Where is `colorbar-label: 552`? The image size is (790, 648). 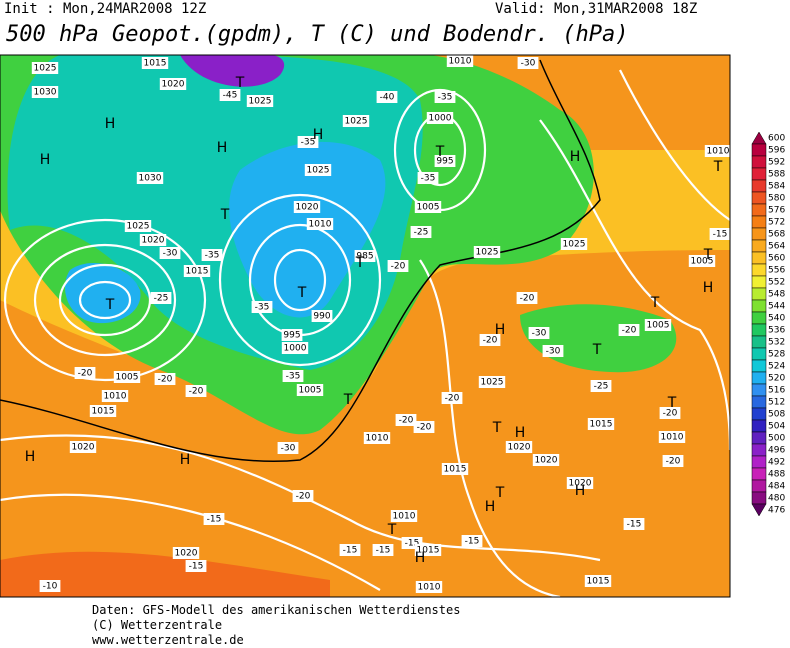 colorbar-label: 552 is located at coordinates (776, 283).